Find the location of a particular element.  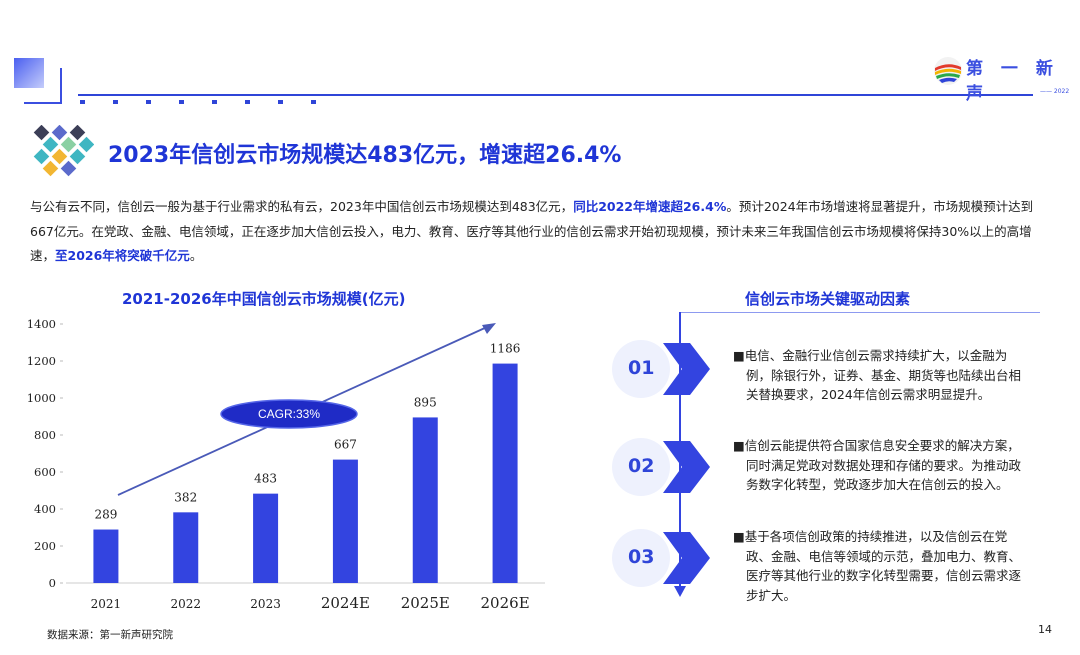

intro-highlight-1: 同比2022年增速超26.4% is located at coordinates (650, 206).